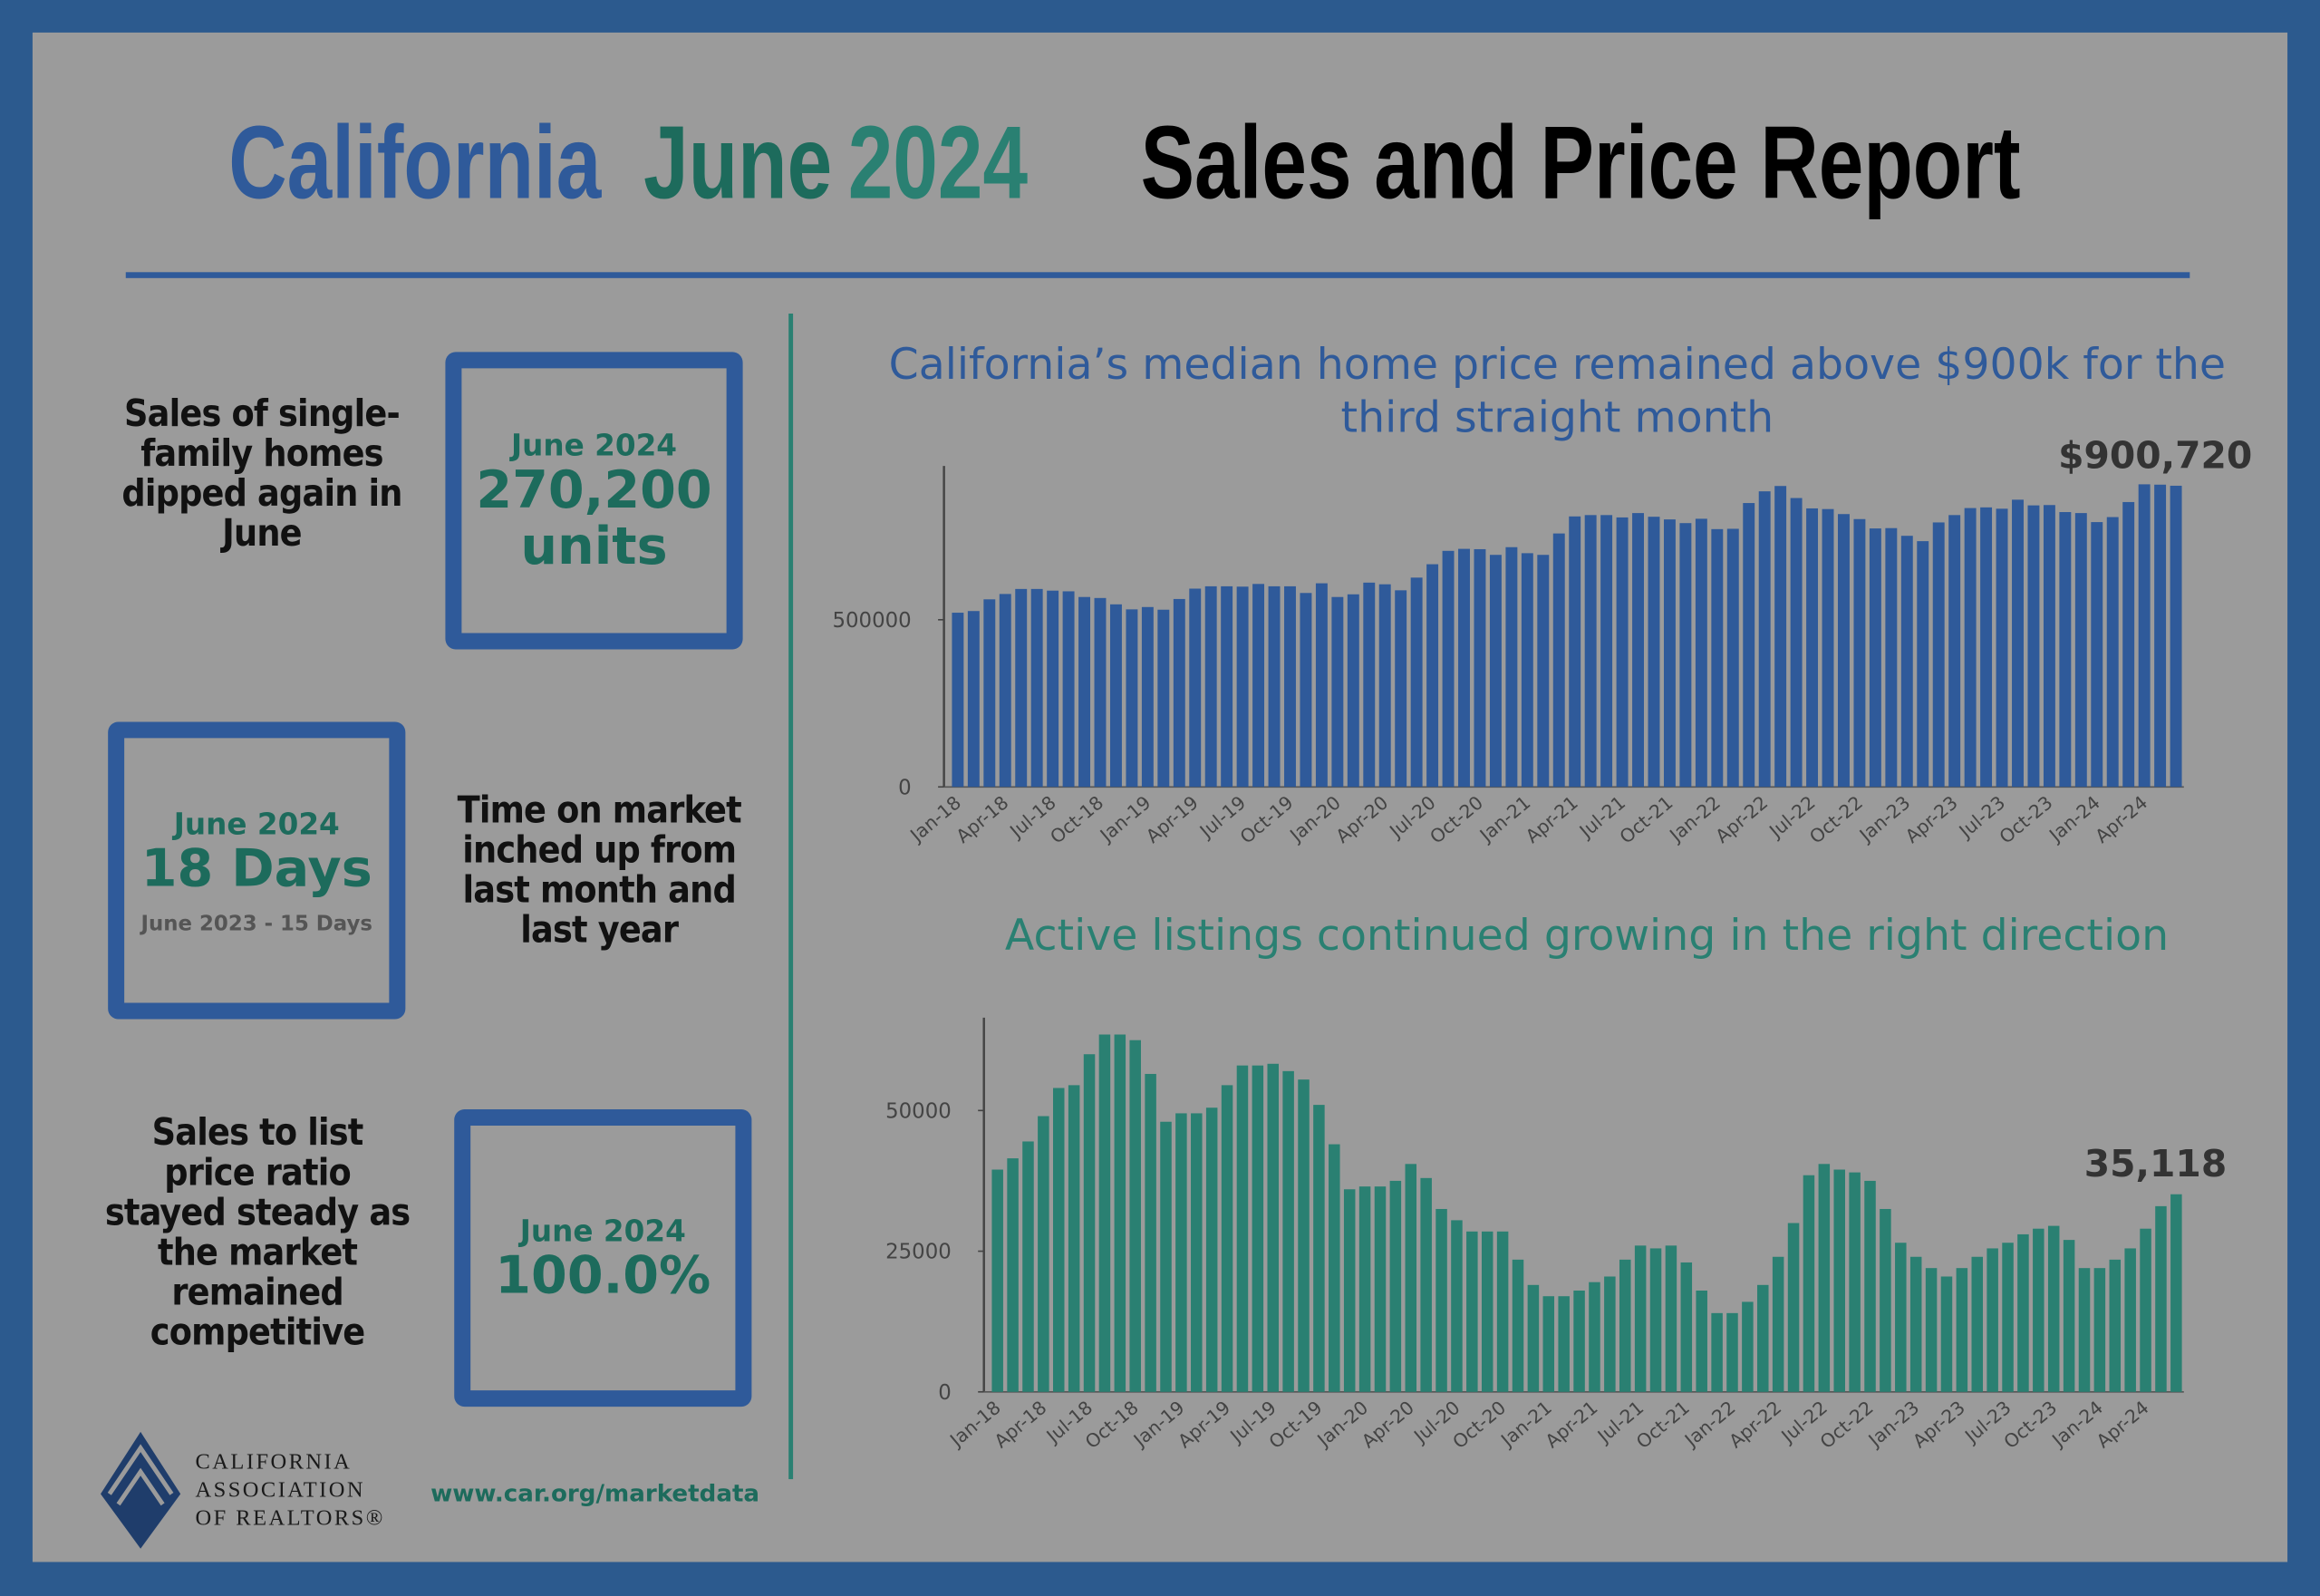  I want to click on title-part: 2024, so click(937, 162).